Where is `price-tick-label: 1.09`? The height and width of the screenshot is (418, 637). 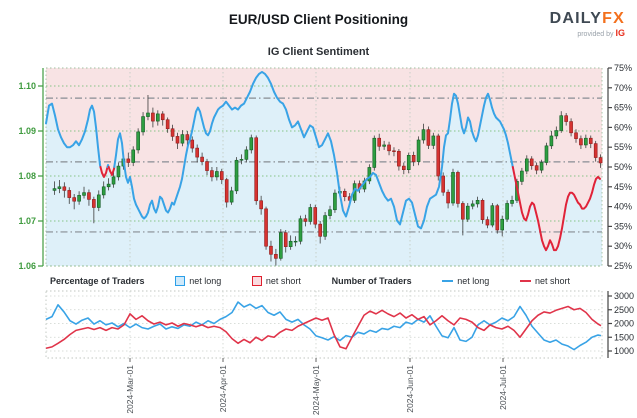 price-tick-label: 1.09 is located at coordinates (27, 131).